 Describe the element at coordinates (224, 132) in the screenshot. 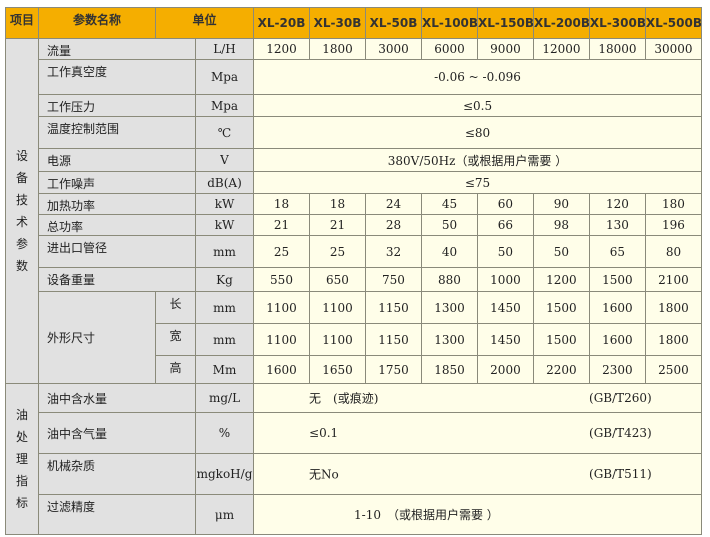

I see `param-unit: ℃` at that location.